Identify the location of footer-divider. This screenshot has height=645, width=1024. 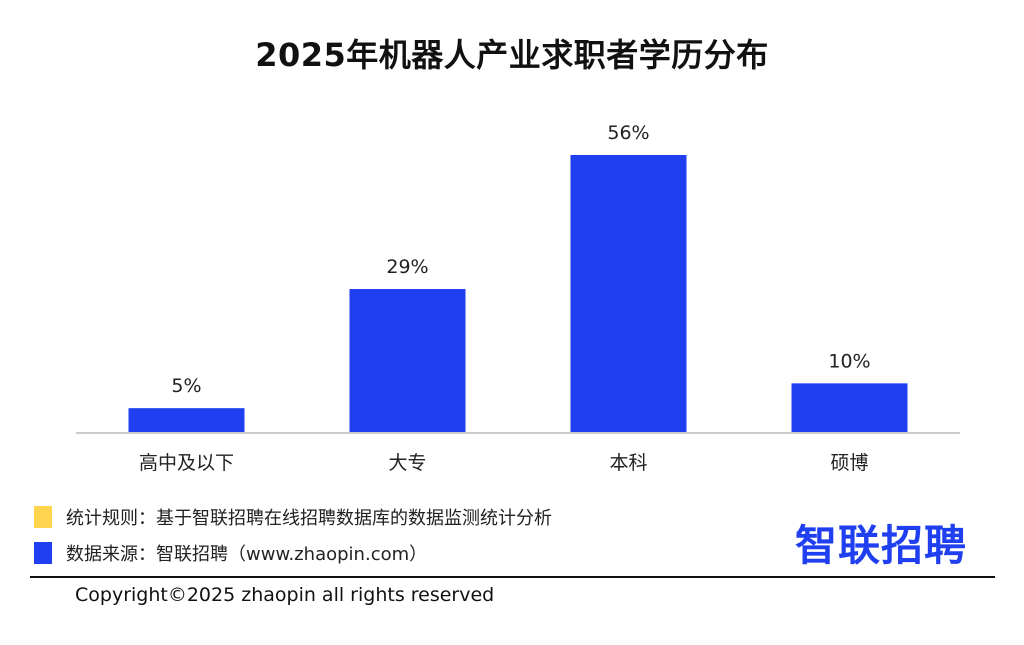
(512, 577).